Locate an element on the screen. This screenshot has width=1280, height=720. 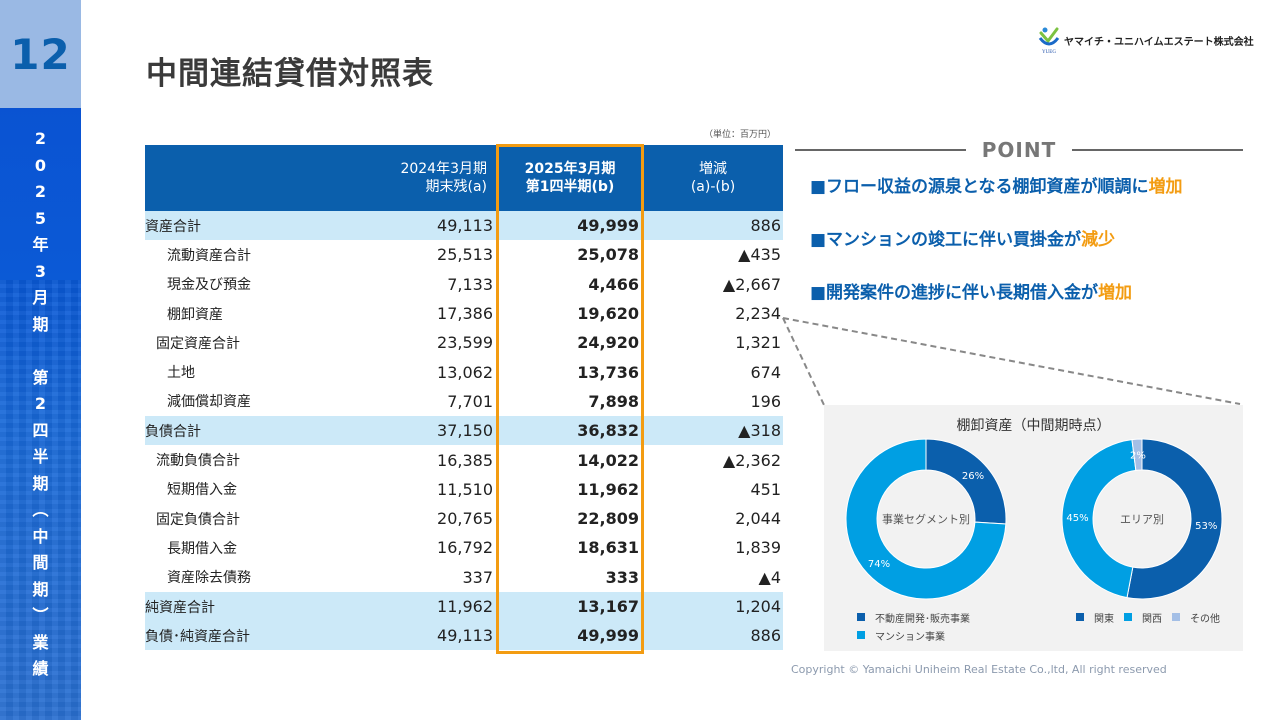
table-row: 長期借入金 16,792 18,631 1,839 is located at coordinates (464, 547).